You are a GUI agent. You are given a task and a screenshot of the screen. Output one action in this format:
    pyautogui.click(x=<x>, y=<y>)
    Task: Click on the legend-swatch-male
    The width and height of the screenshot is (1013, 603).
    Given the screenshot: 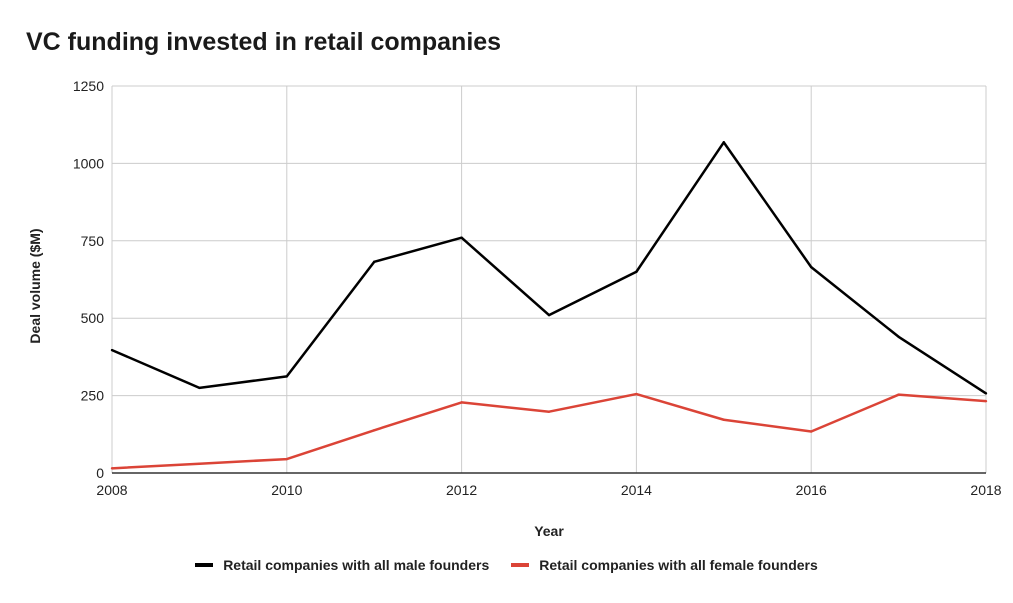 What is the action you would take?
    pyautogui.click(x=204, y=565)
    